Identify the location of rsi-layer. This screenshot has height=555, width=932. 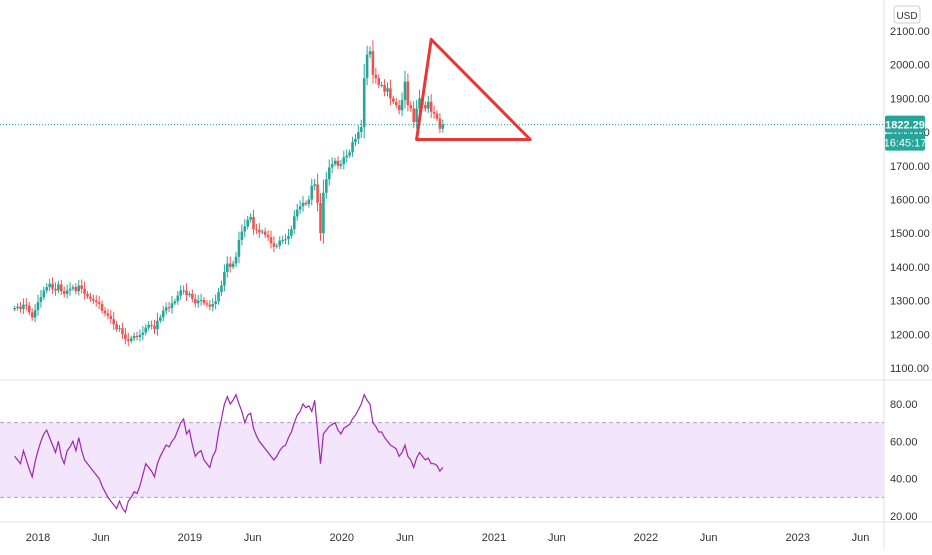
(229, 453).